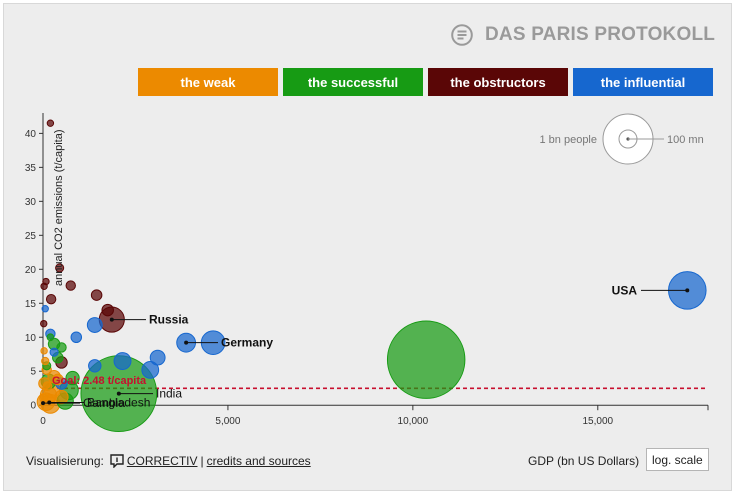  What do you see at coordinates (169, 394) in the screenshot?
I see `annotation-label: India` at bounding box center [169, 394].